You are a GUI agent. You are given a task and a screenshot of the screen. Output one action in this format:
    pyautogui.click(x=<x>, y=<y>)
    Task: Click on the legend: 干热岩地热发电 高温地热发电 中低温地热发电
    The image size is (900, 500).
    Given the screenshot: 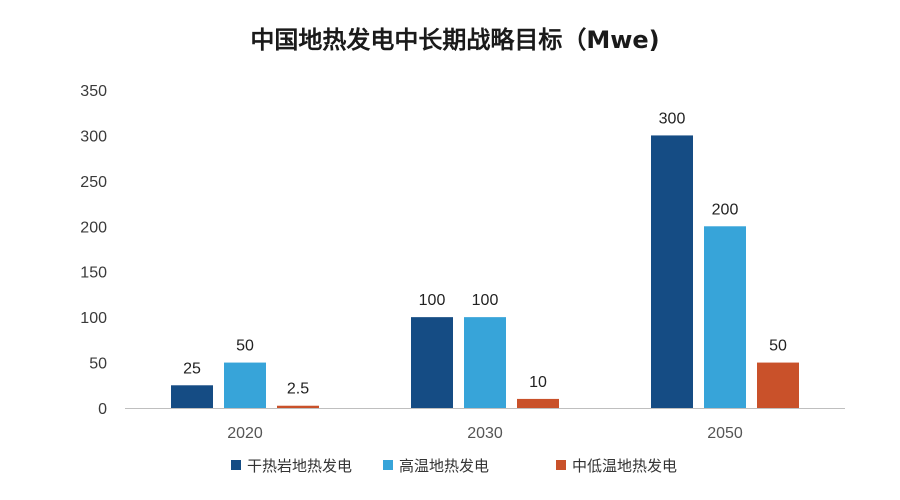 What is the action you would take?
    pyautogui.click(x=454, y=466)
    